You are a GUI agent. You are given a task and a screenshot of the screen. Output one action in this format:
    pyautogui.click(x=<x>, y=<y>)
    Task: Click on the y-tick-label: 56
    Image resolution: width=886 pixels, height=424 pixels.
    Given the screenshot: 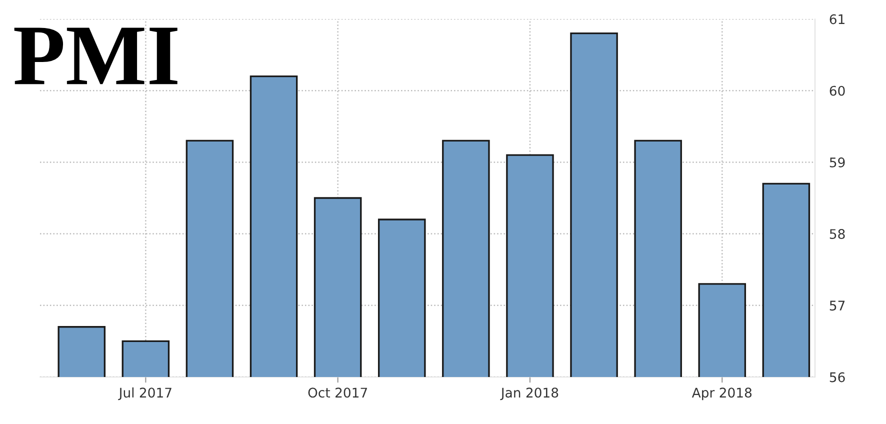 What is the action you would take?
    pyautogui.click(x=837, y=377)
    